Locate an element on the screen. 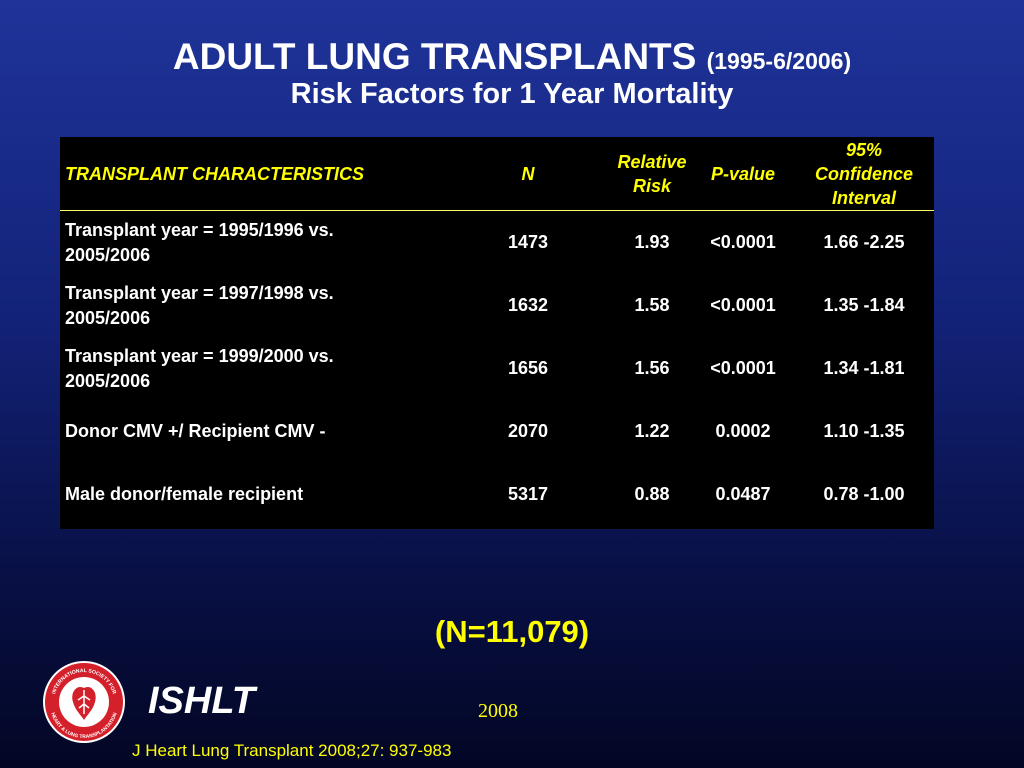 This screenshot has width=1024, height=768. characteristic-line1: Transplant year = 1999/2000 vs. is located at coordinates (199, 355).